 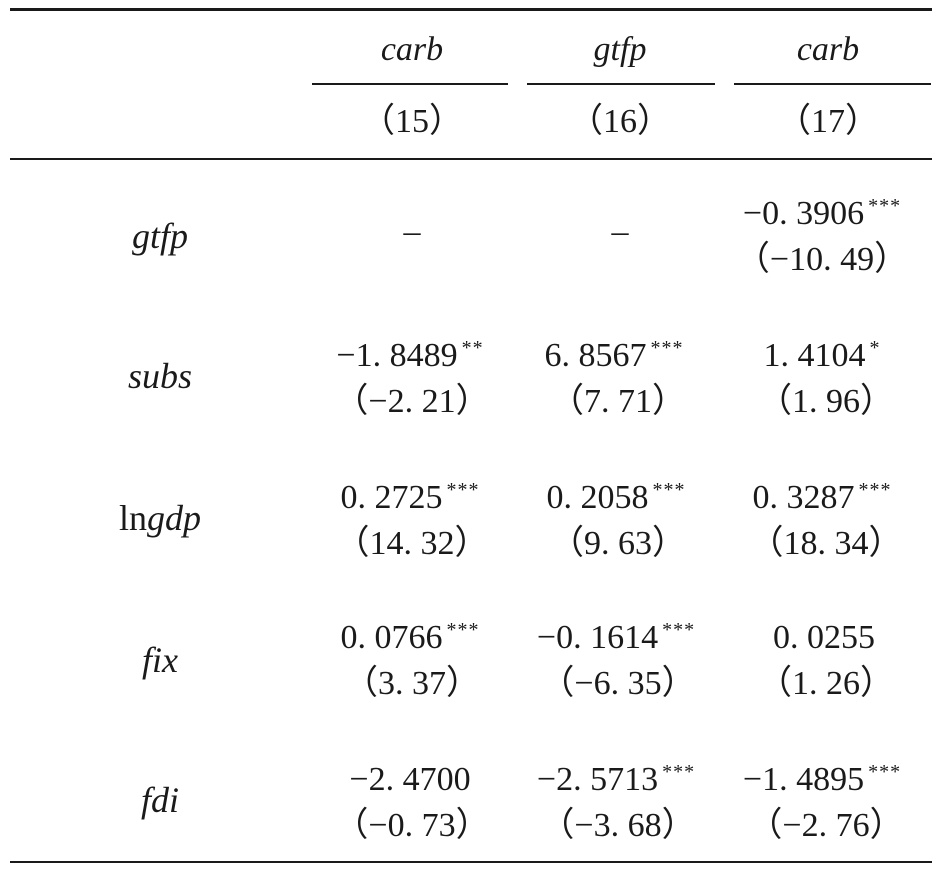 What do you see at coordinates (822, 213) in the screenshot?
I see `coef-cell: −0. 3906 ***` at bounding box center [822, 213].